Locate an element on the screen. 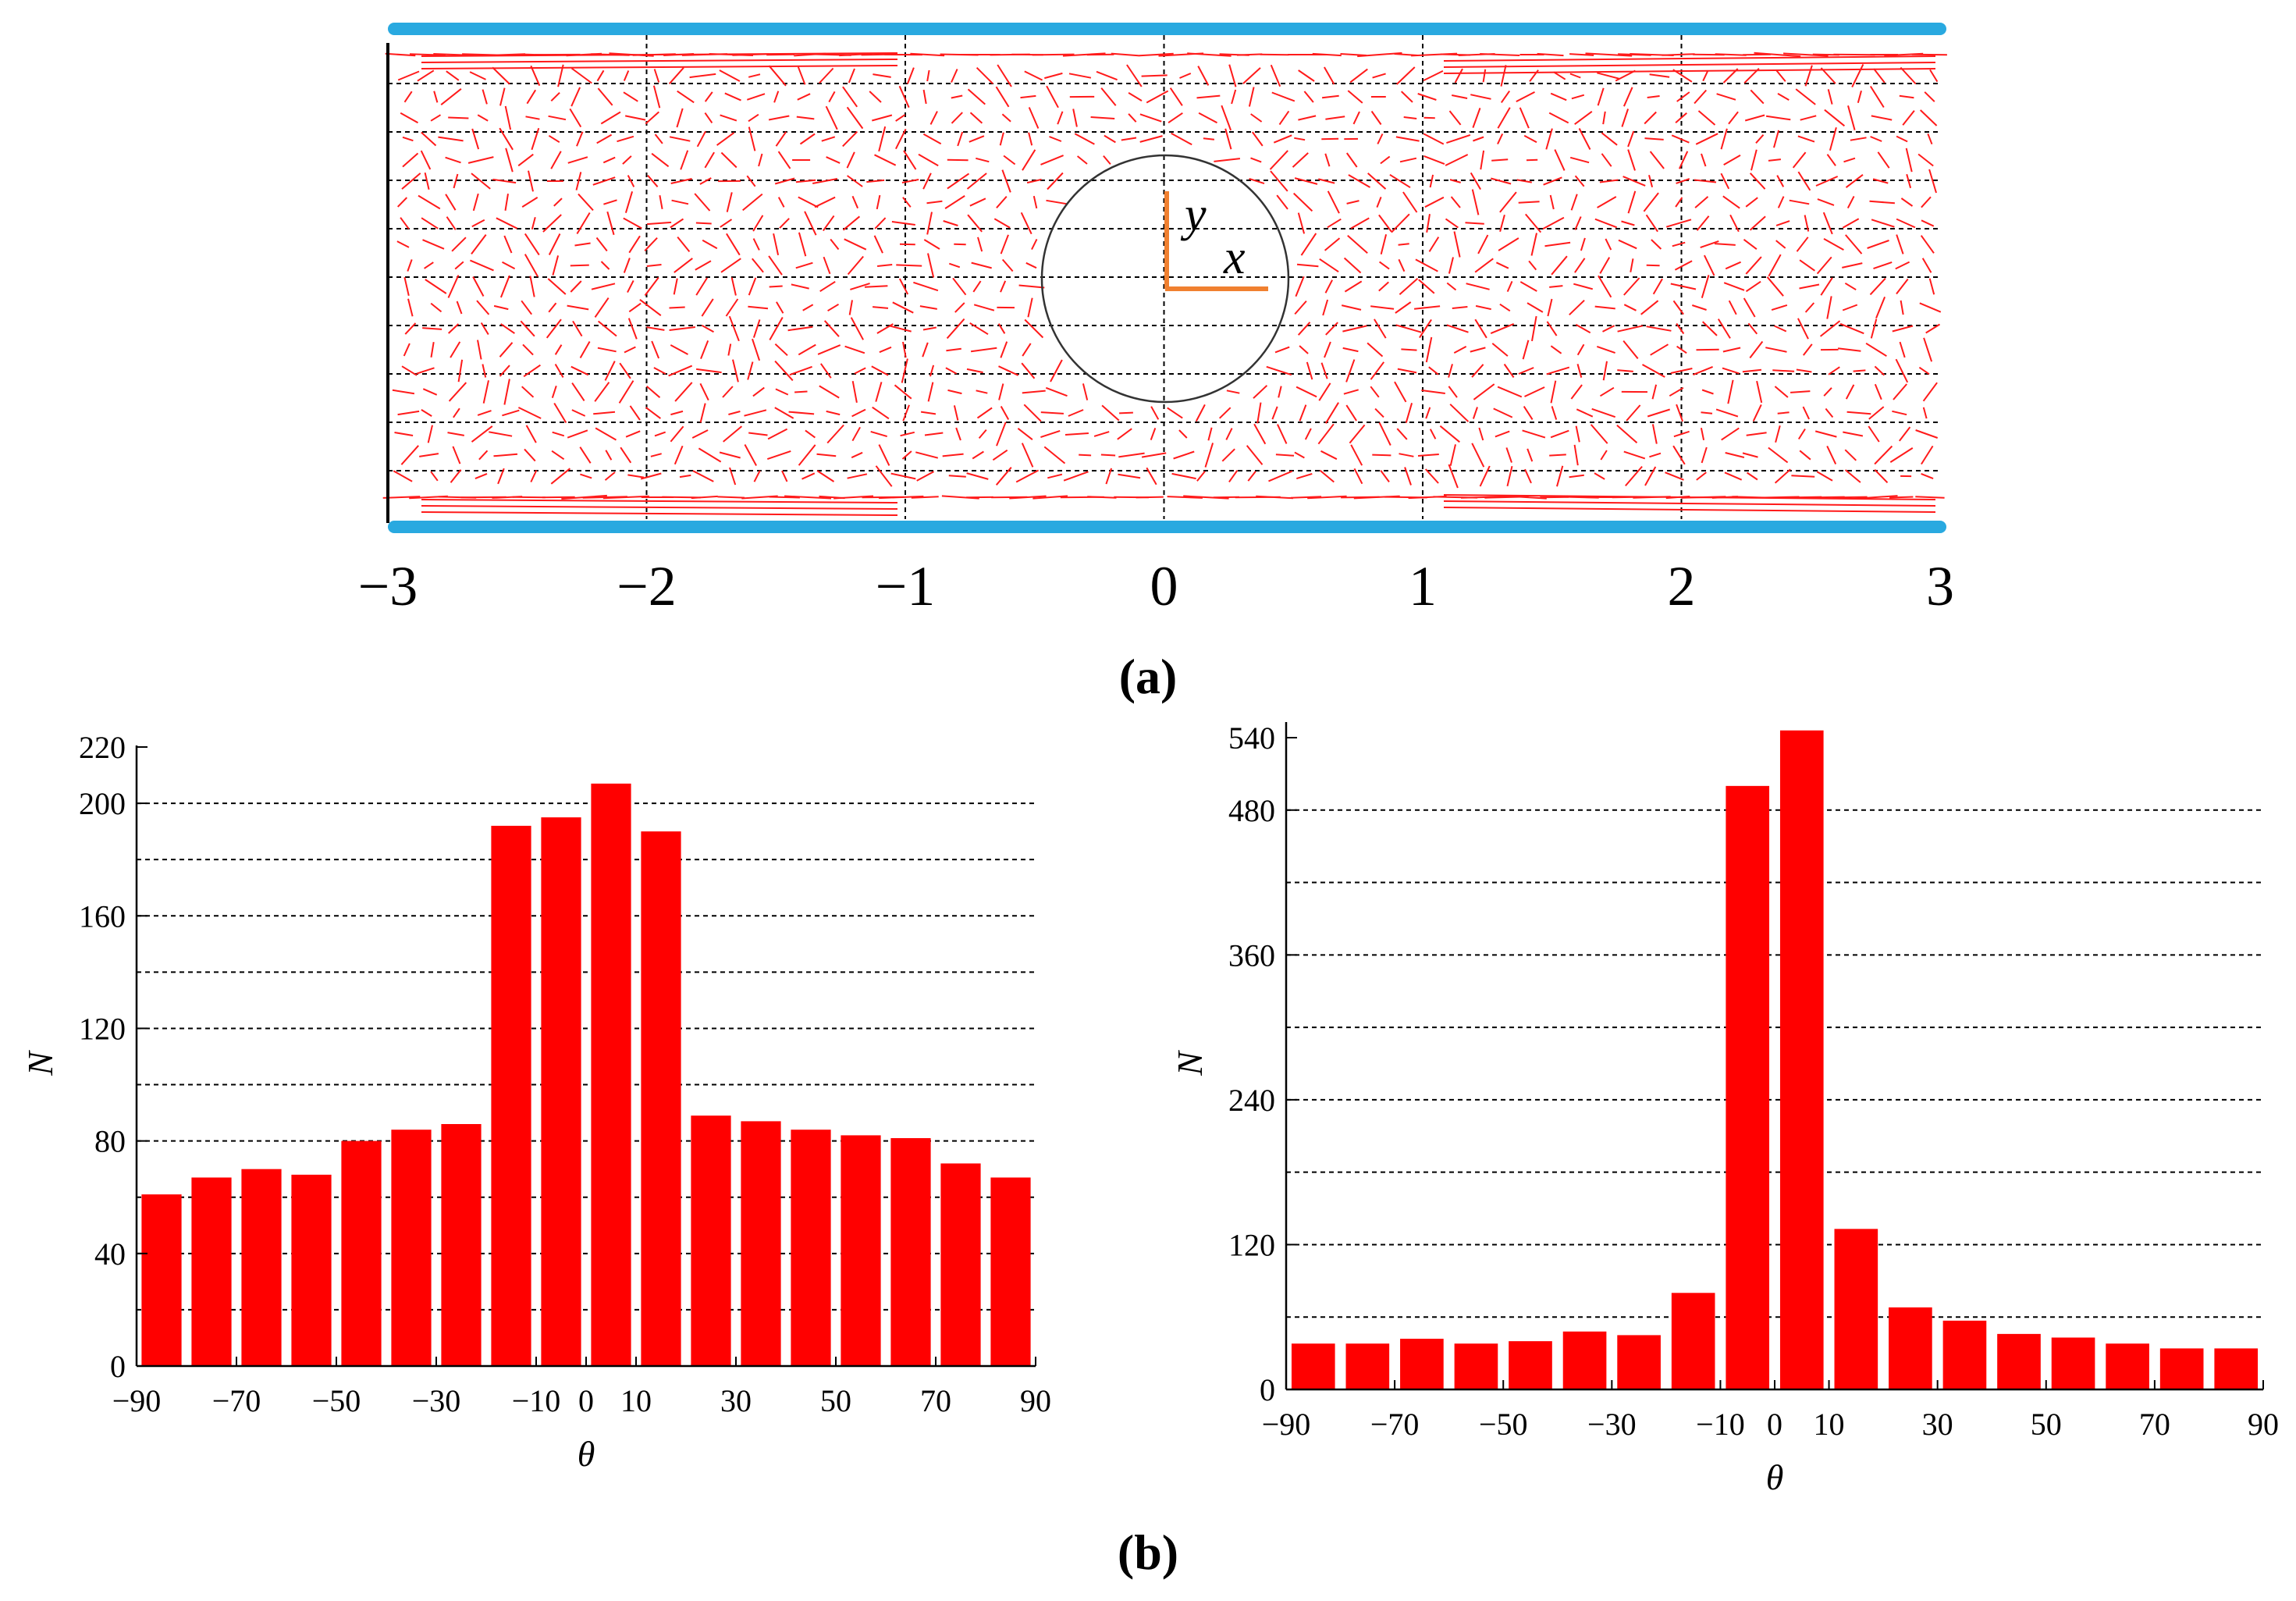  x-tick-label: 30 is located at coordinates (736, 1400).